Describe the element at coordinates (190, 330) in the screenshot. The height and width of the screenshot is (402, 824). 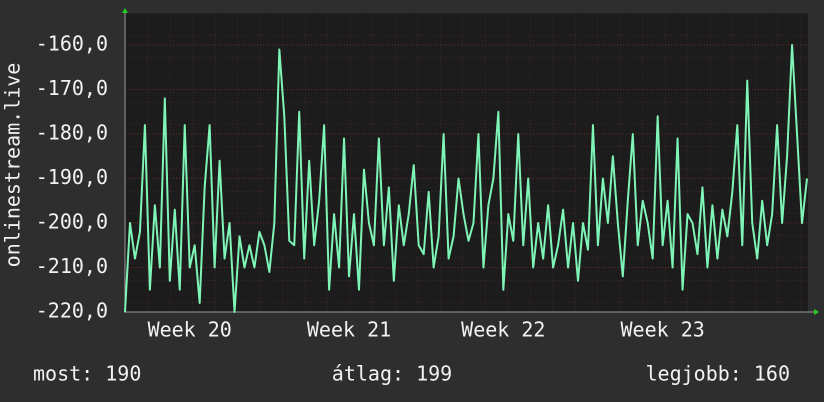
I see `x-tick-label: Week 20` at that location.